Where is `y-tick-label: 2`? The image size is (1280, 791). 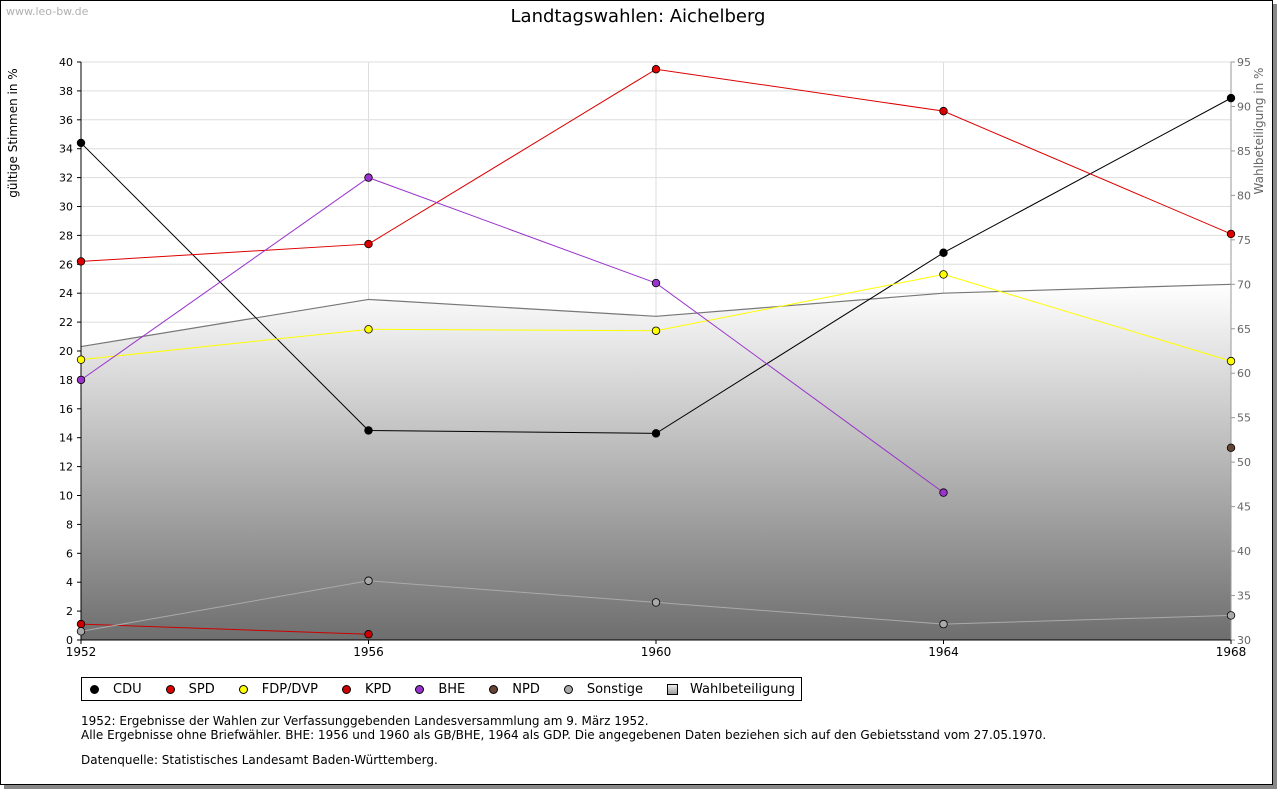
y-tick-label: 2 is located at coordinates (69, 611).